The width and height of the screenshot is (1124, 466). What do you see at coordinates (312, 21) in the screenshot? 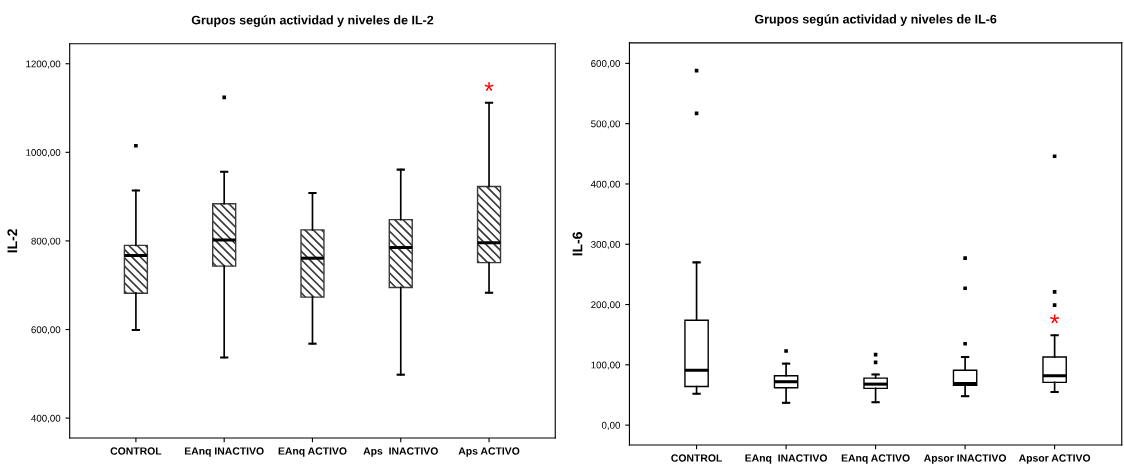
I see `chart-title: Grupos según actividad y niveles de IL-2` at bounding box center [312, 21].